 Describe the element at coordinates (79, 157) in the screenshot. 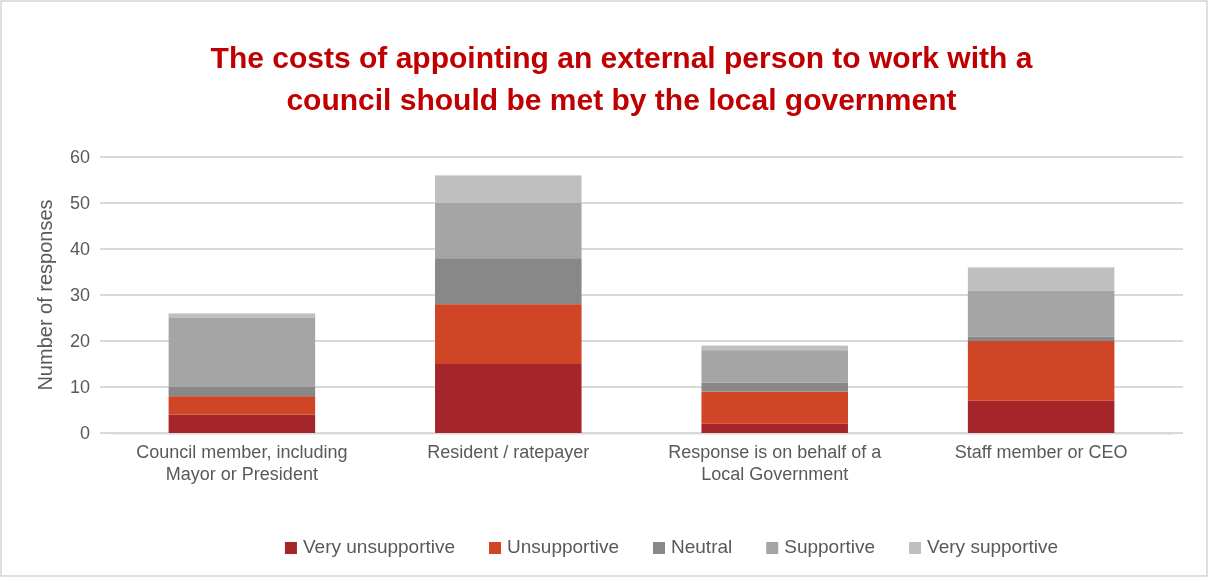

I see `y-tick-label: 60` at that location.